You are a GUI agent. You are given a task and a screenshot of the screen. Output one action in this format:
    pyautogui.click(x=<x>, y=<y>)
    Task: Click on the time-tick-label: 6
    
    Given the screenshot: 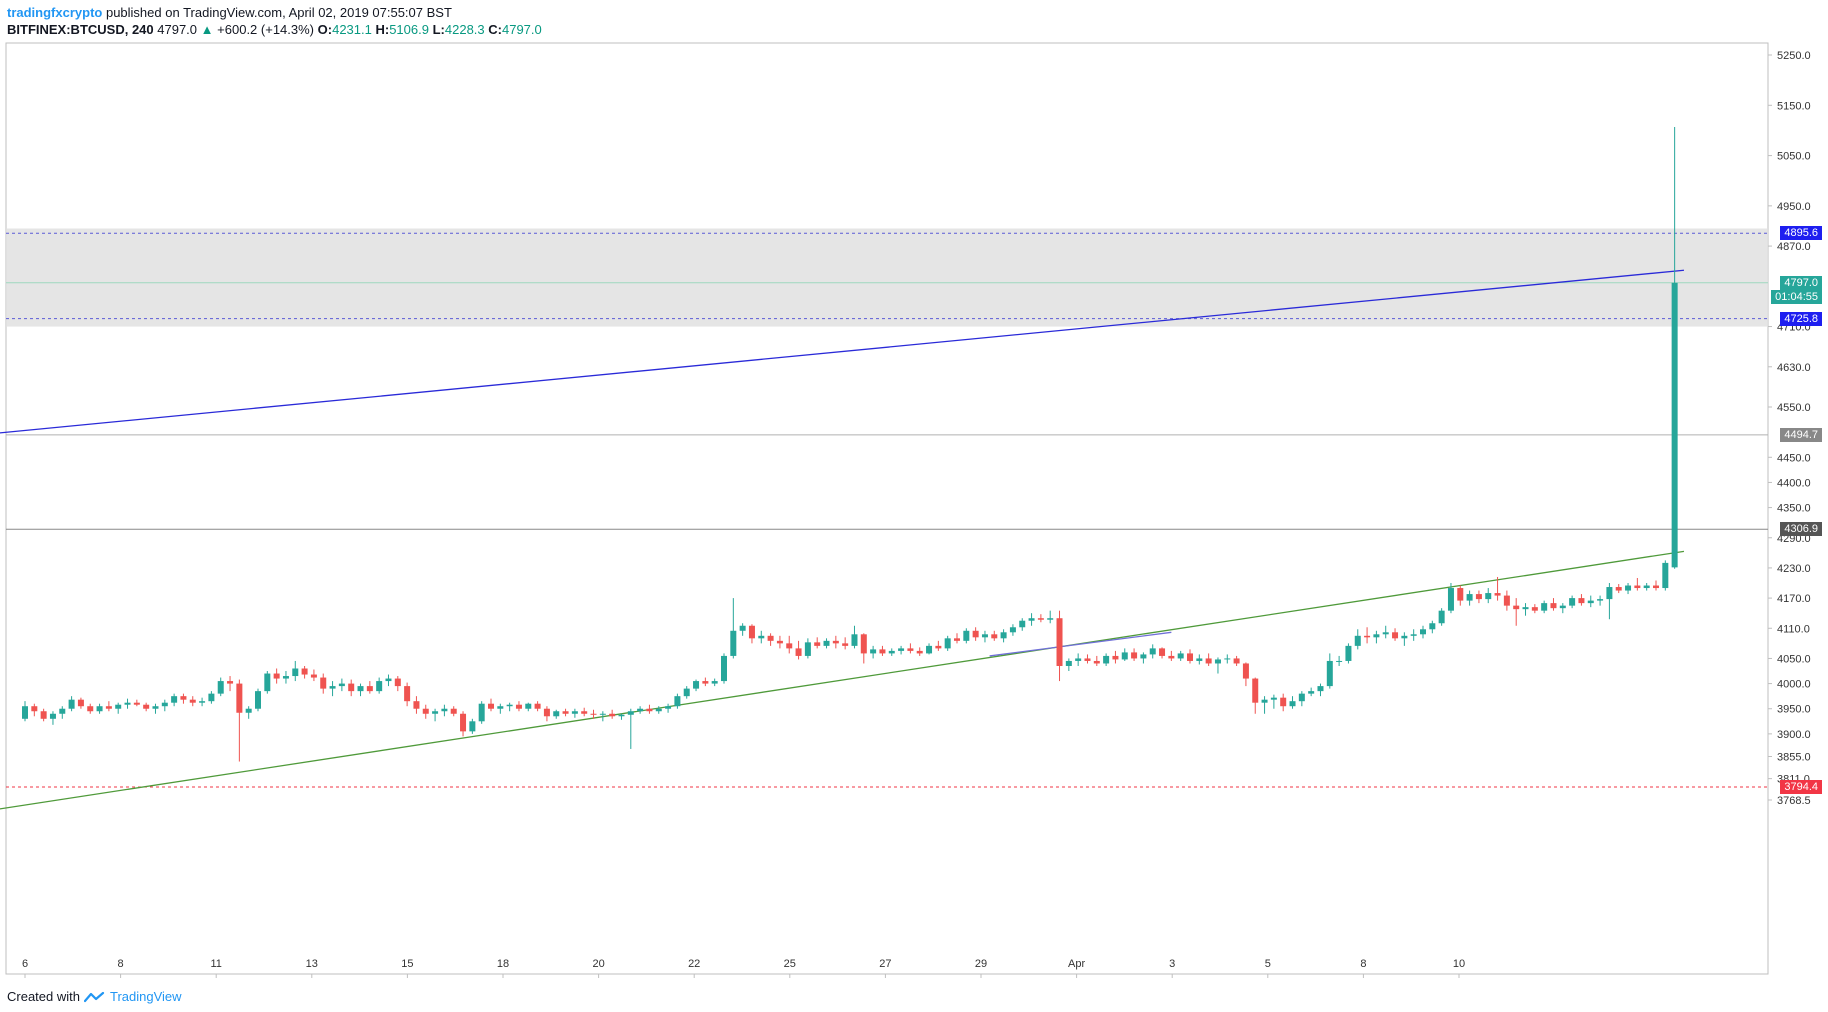 What is the action you would take?
    pyautogui.click(x=25, y=964)
    